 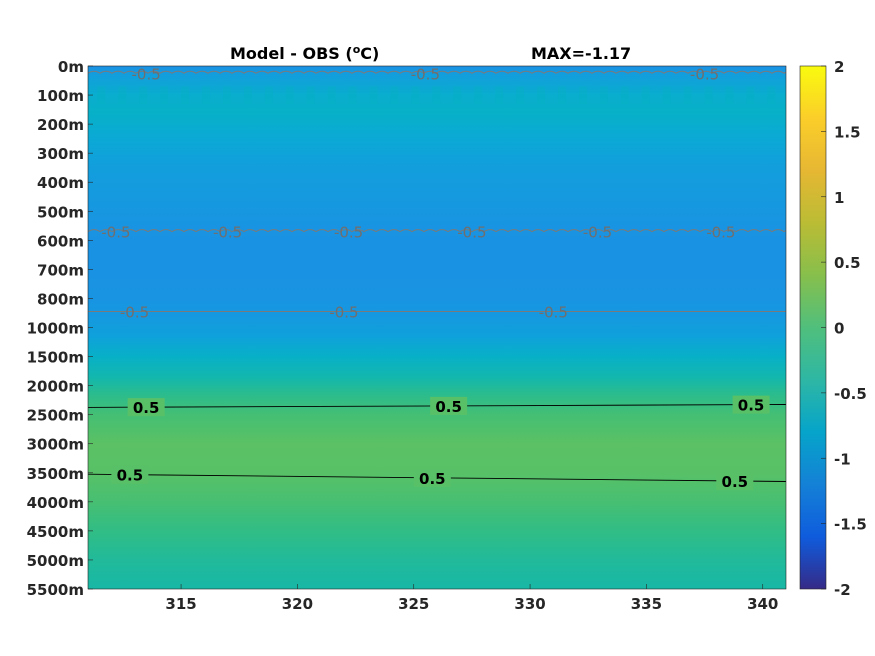 I want to click on y-tick-label: 4000m, so click(x=55, y=503).